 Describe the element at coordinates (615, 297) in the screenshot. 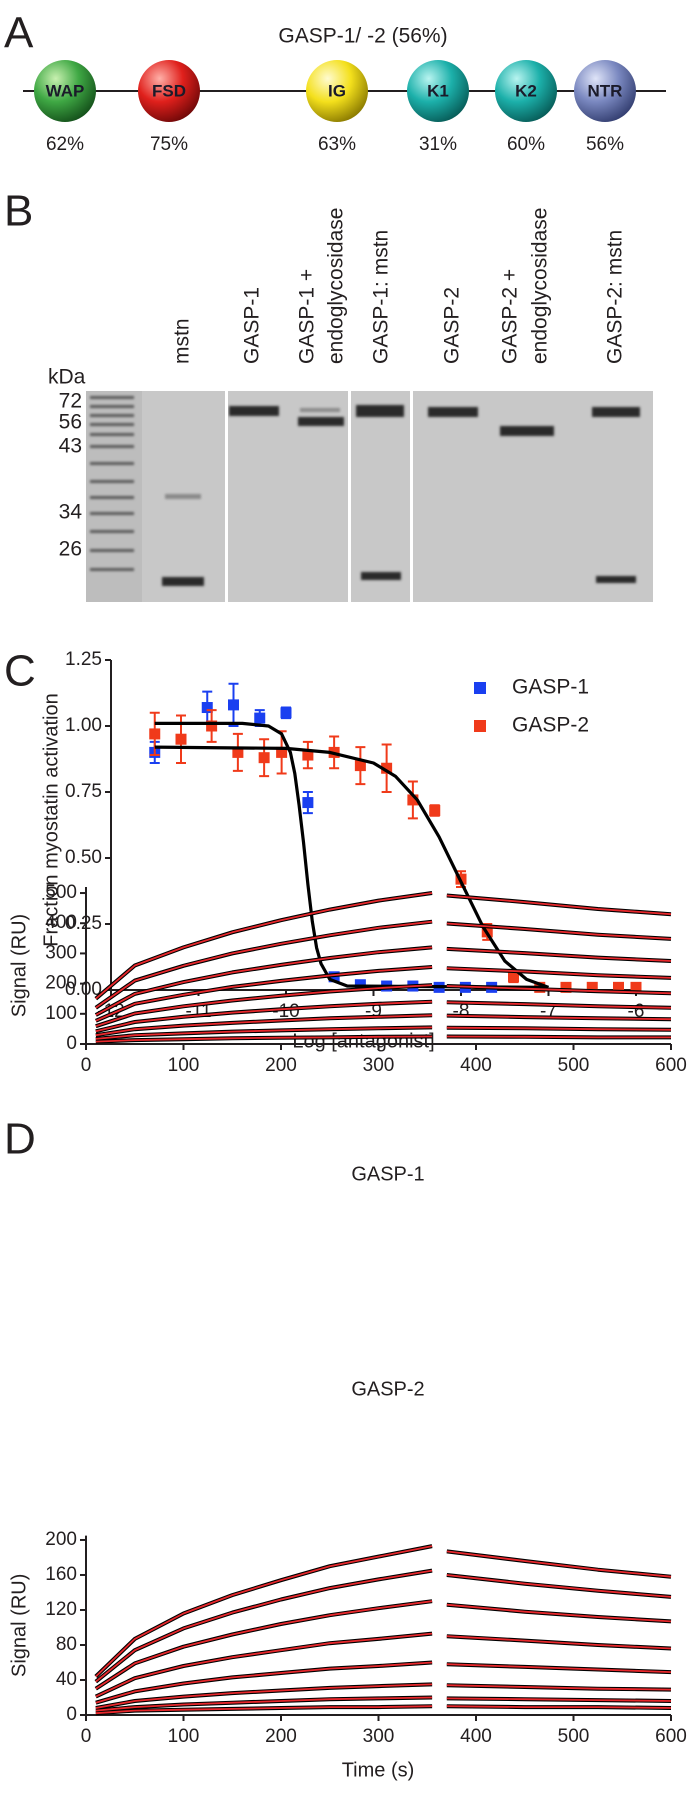

I see `lane-label: GASP-2: mstn` at that location.